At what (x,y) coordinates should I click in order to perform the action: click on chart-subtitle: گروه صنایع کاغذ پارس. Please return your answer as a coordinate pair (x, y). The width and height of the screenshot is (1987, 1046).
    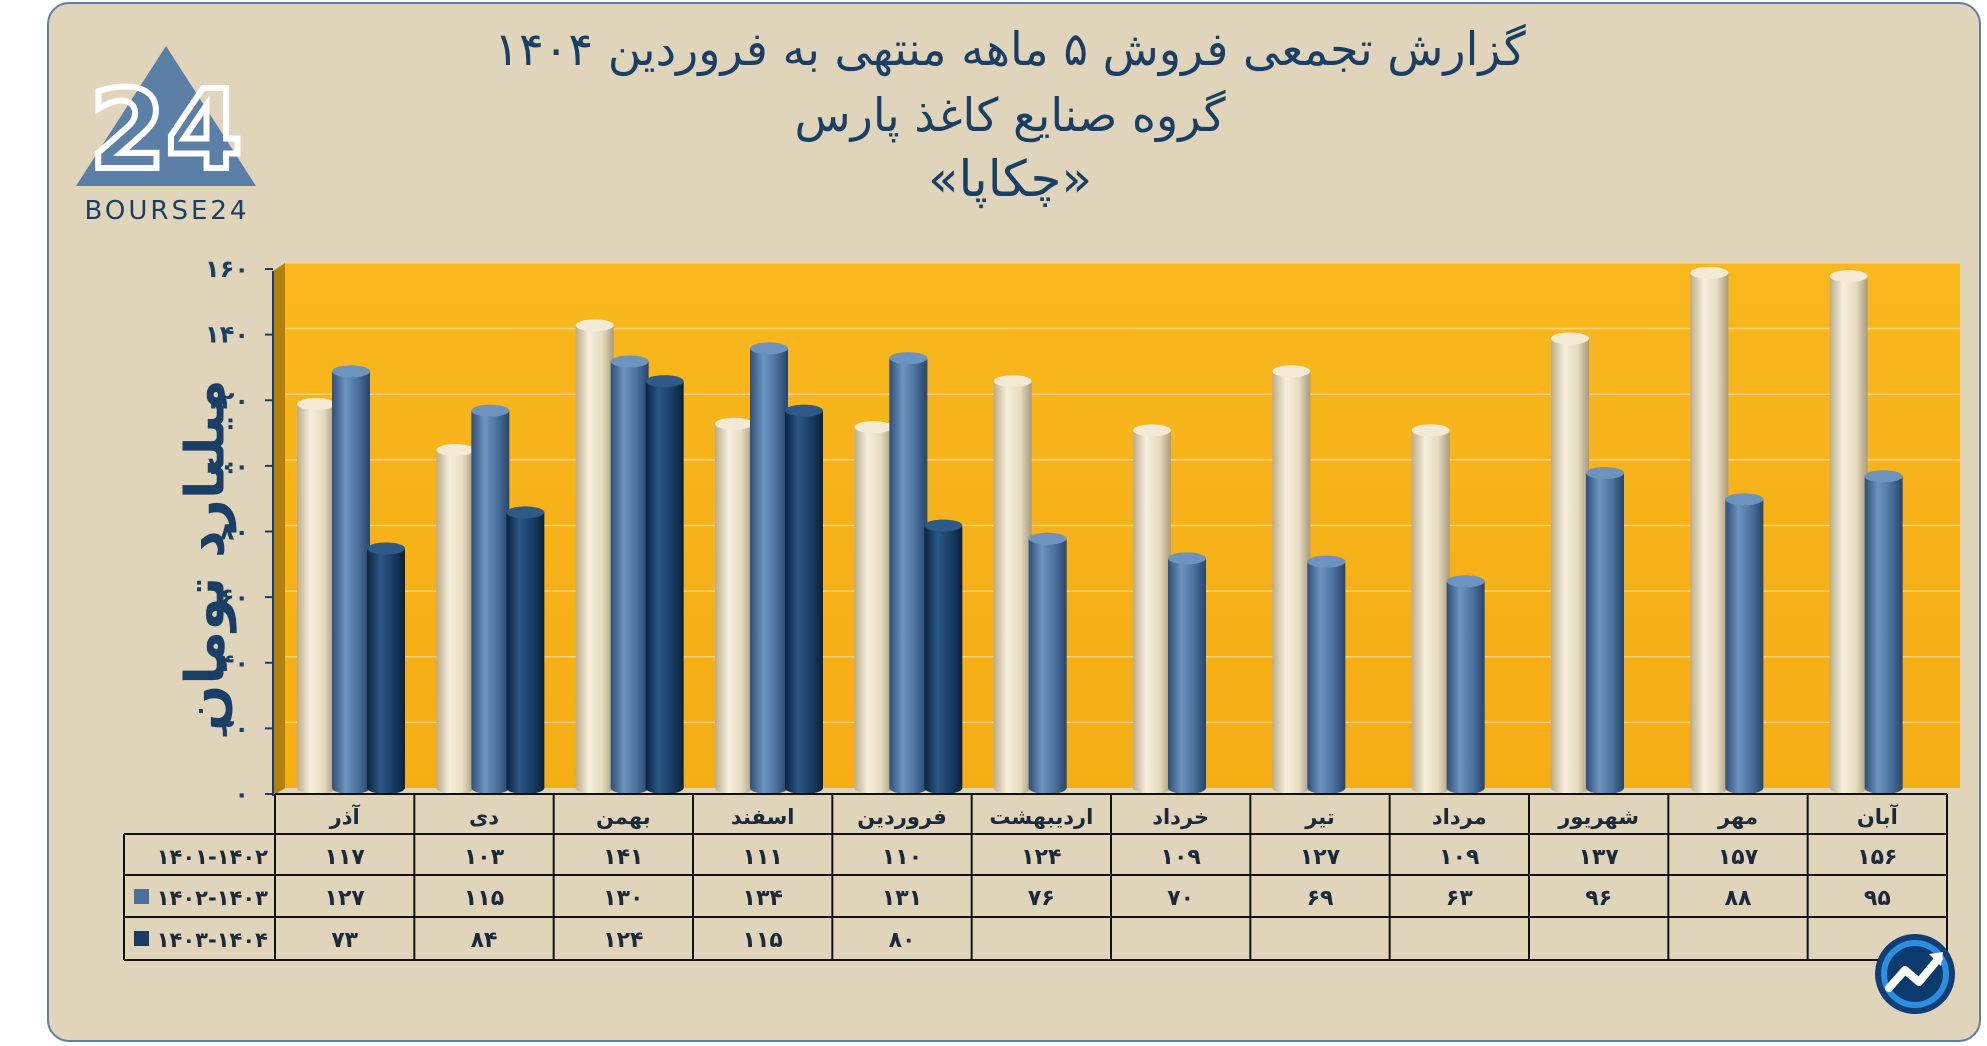
    Looking at the image, I should click on (1010, 115).